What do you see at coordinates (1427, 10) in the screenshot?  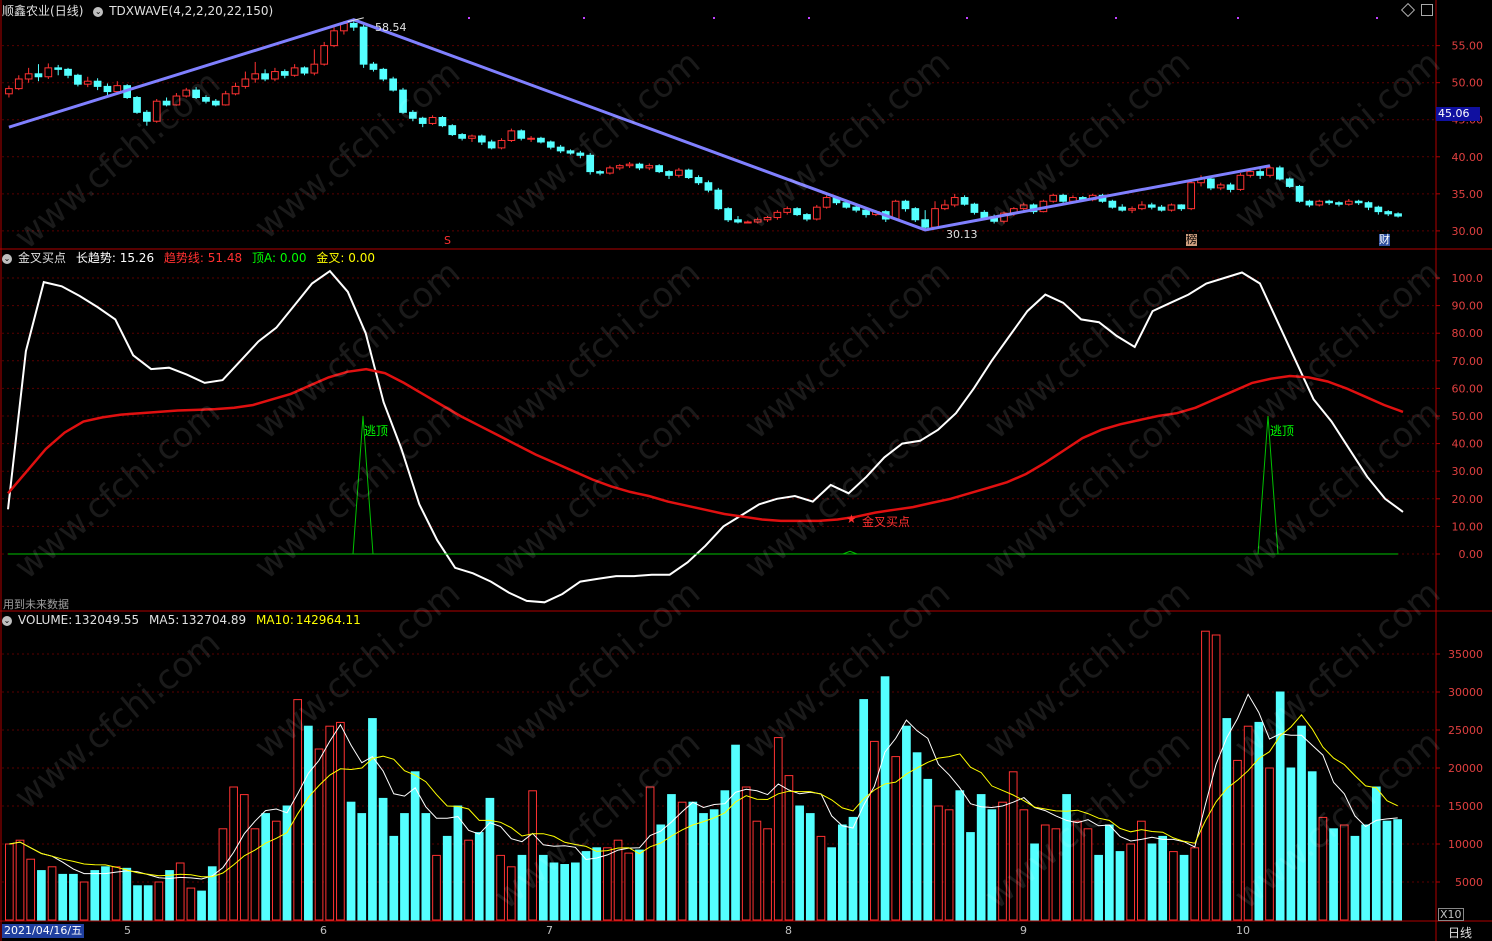 I see `window-restore-icon` at bounding box center [1427, 10].